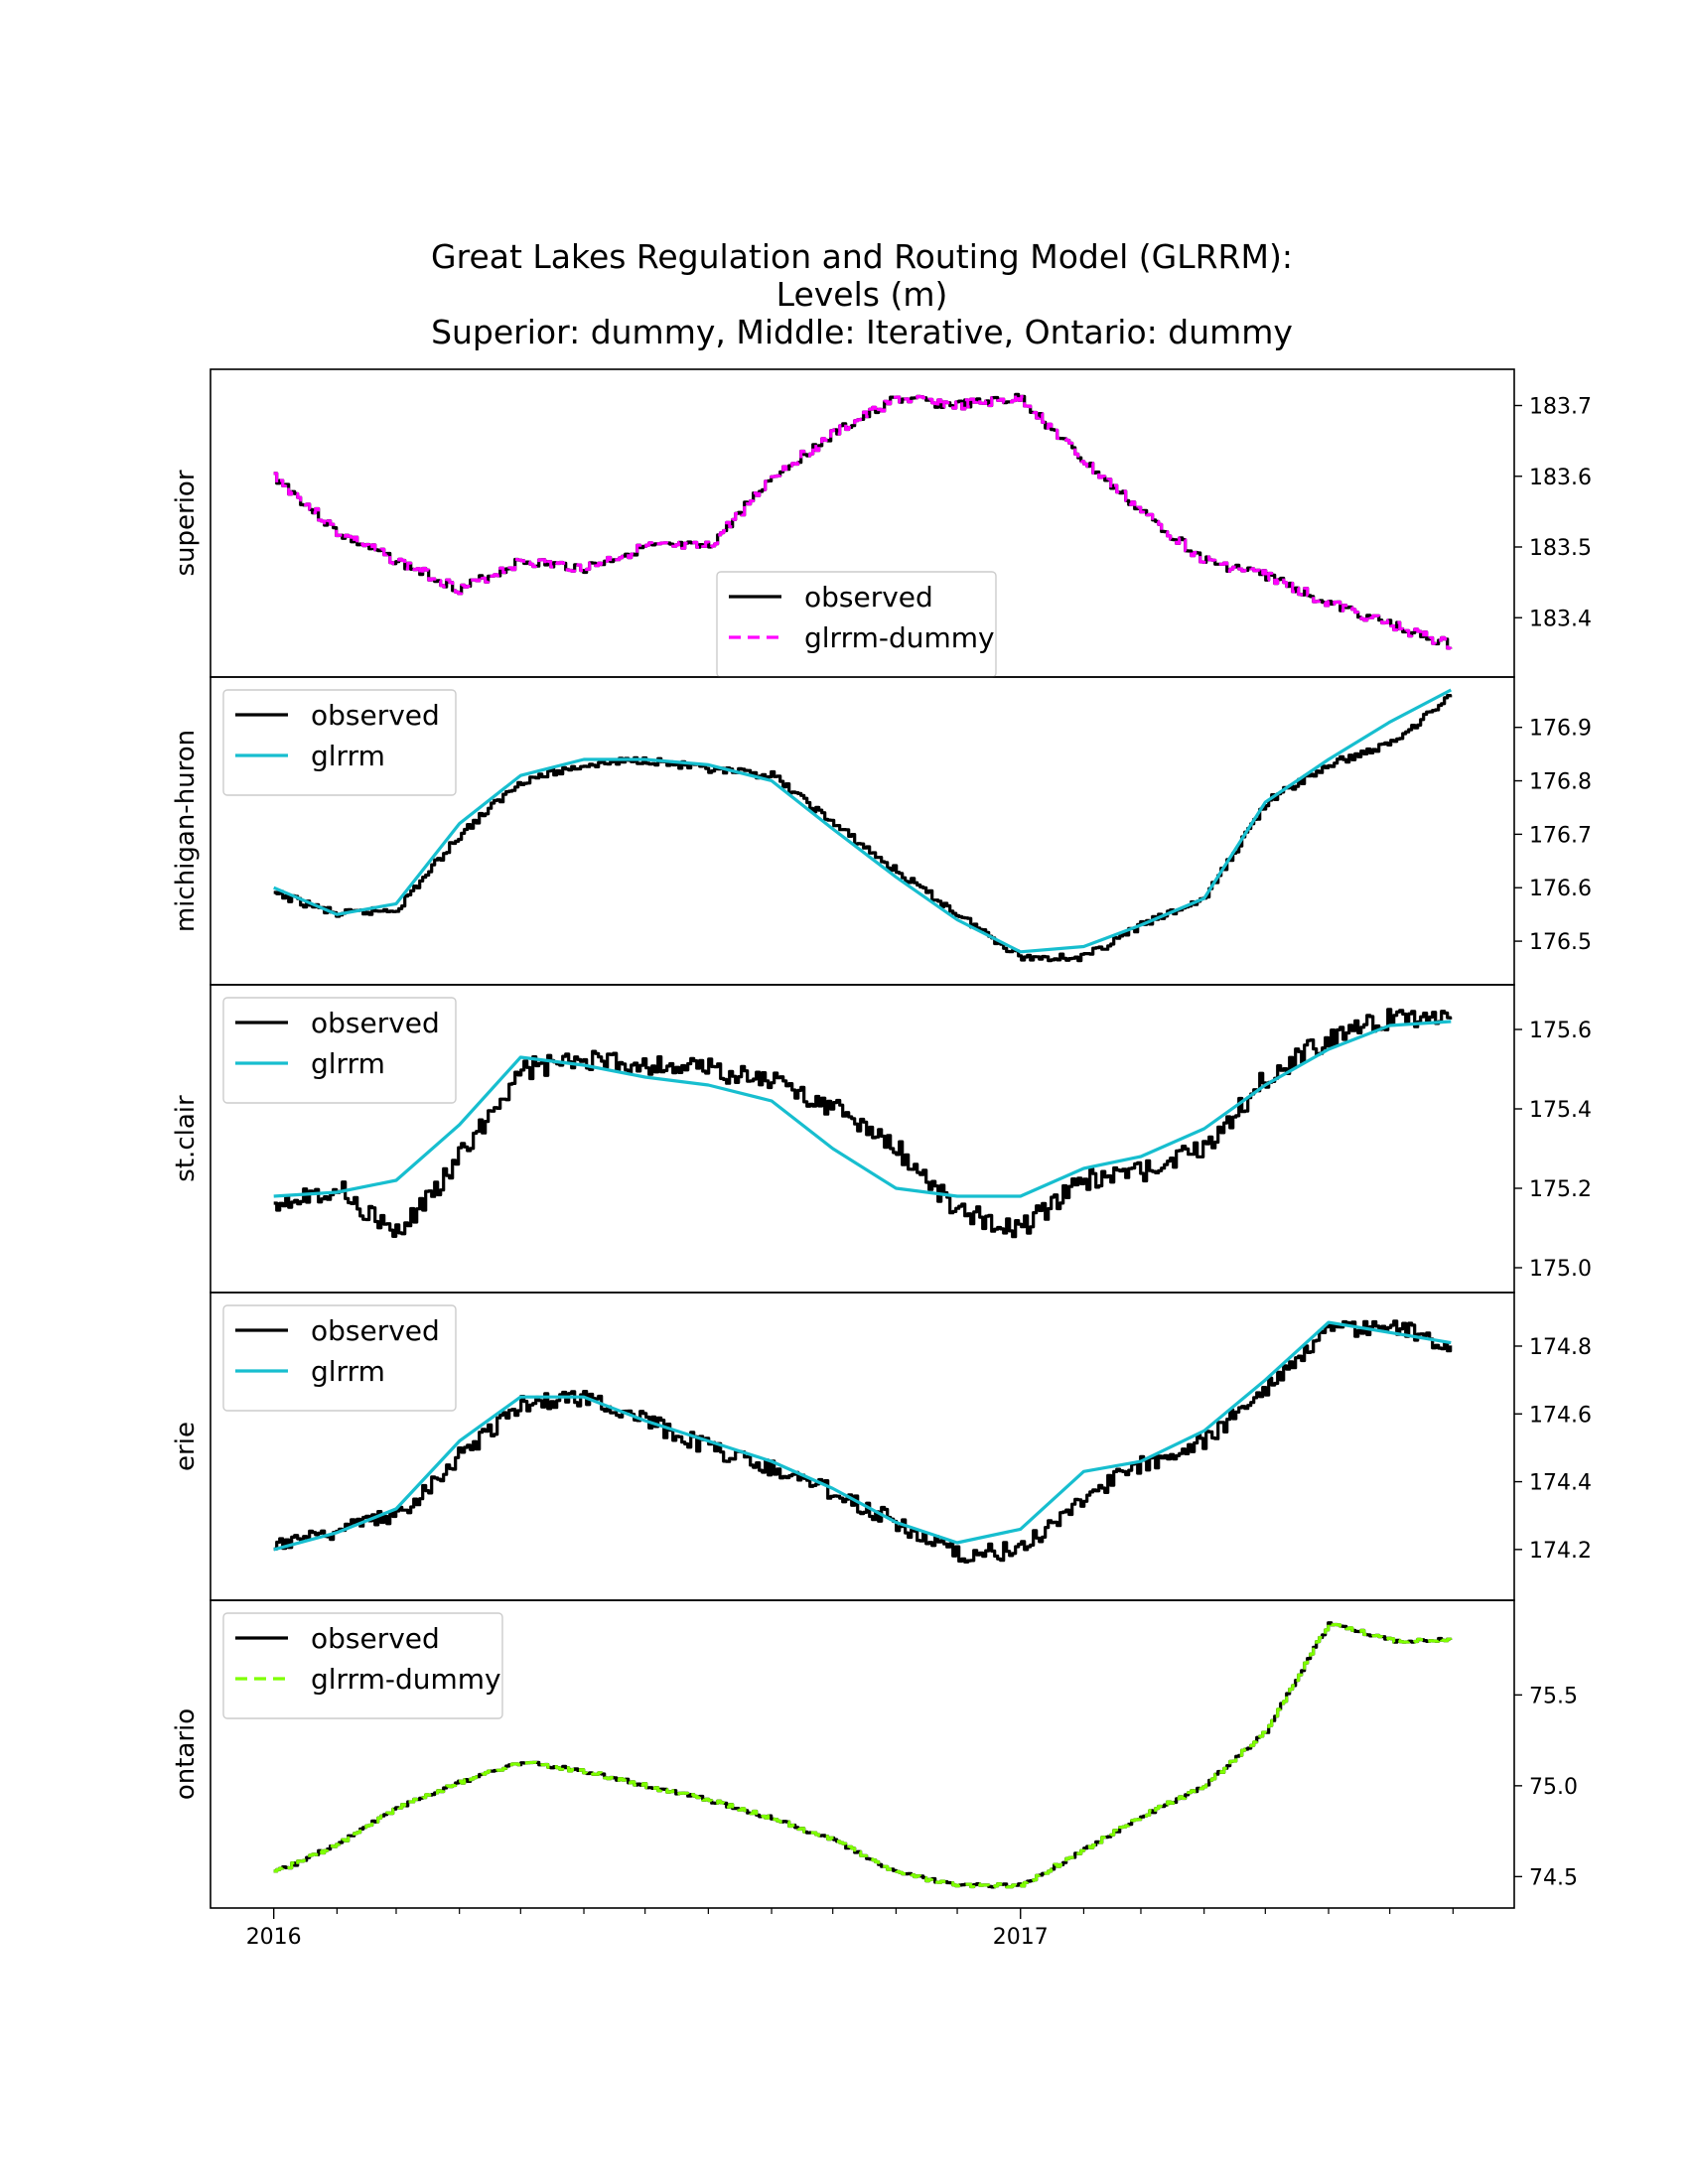 This screenshot has height=2184, width=1688. What do you see at coordinates (1560, 548) in the screenshot?
I see `y-tick-label: 183.5` at bounding box center [1560, 548].